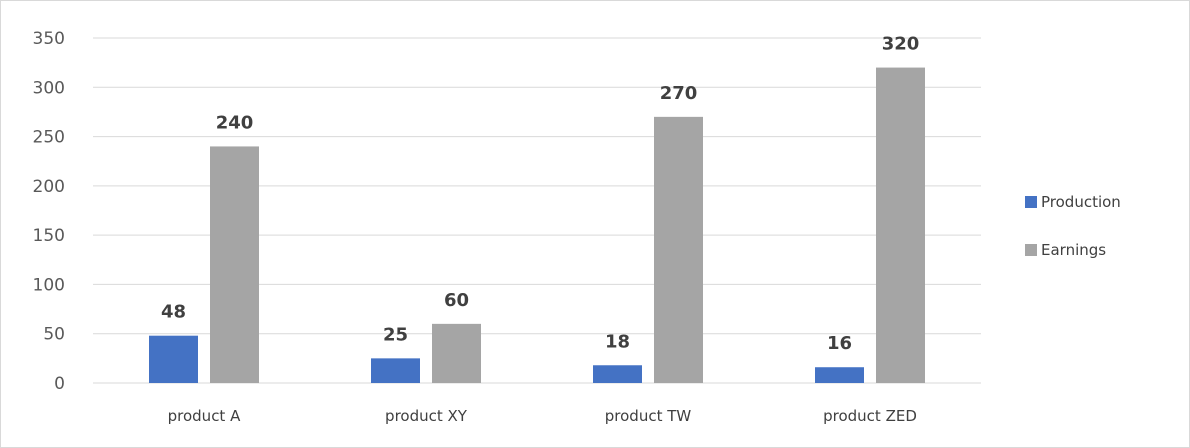  What do you see at coordinates (49, 211) in the screenshot?
I see `y-axis: 0 50 100 150 200 250 300 350` at bounding box center [49, 211].